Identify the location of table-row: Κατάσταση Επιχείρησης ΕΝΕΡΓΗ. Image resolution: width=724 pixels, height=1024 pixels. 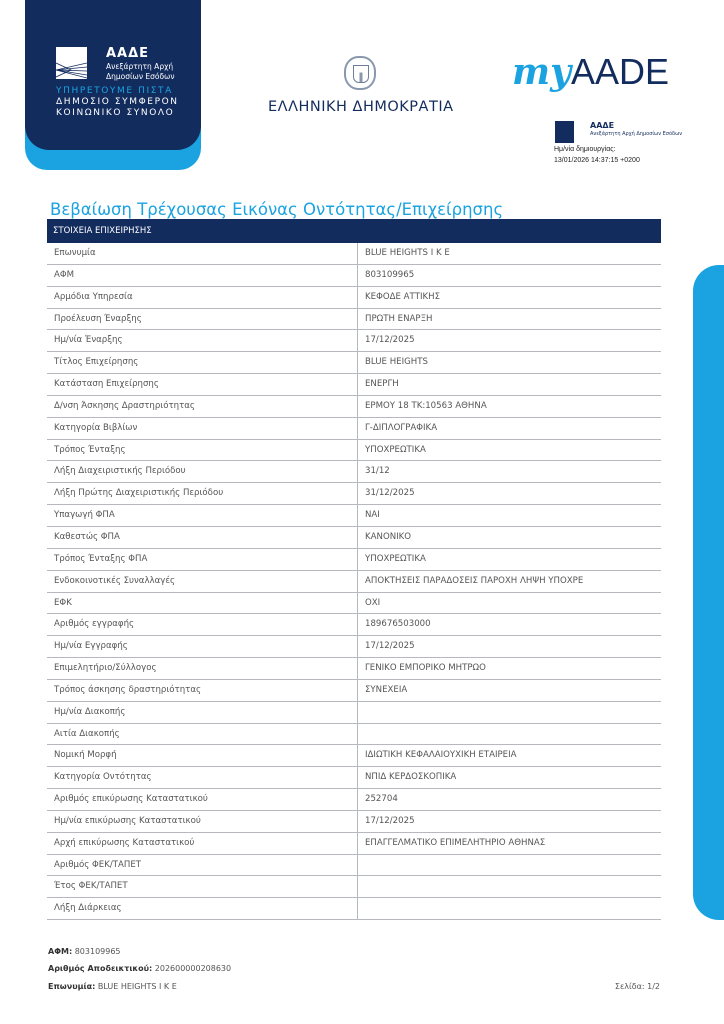
(354, 385).